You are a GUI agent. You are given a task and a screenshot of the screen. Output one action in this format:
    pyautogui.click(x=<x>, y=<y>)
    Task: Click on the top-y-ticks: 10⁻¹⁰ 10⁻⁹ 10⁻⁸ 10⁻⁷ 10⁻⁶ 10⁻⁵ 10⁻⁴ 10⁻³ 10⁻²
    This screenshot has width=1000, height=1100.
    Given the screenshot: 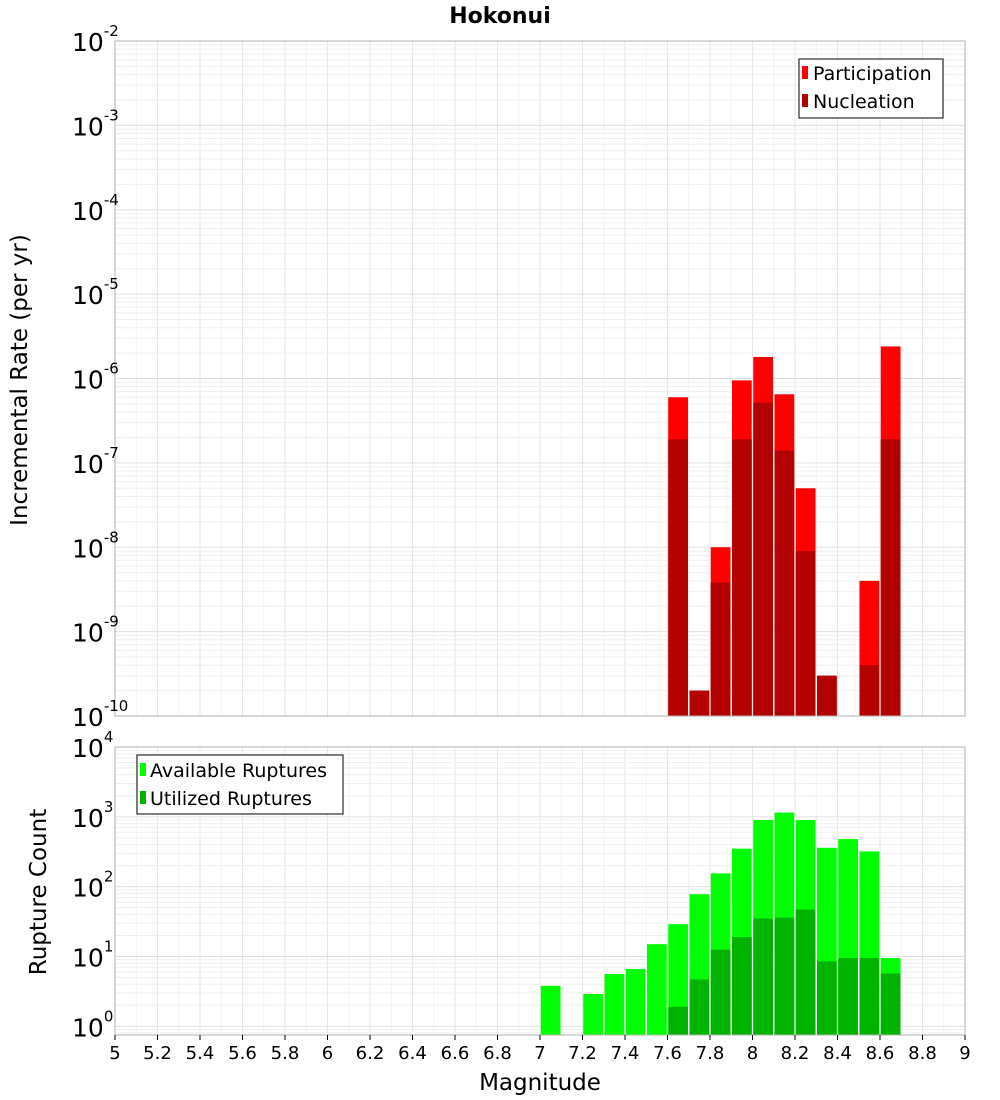 What is the action you would take?
    pyautogui.click(x=100, y=377)
    